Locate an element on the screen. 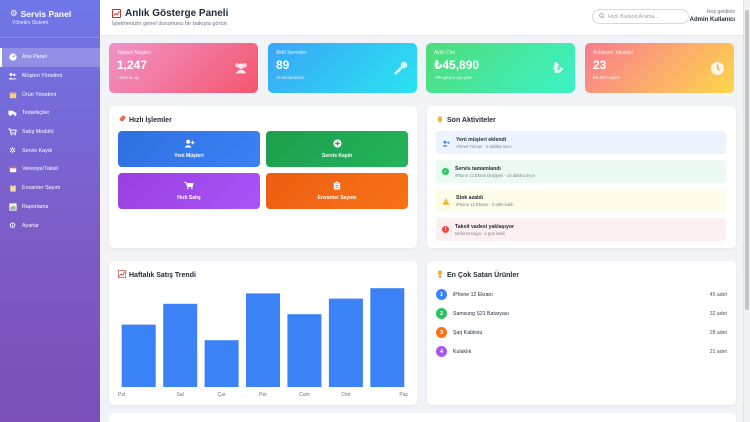 The height and width of the screenshot is (422, 750). activity-title: Servis tamamlandı is located at coordinates (478, 168).